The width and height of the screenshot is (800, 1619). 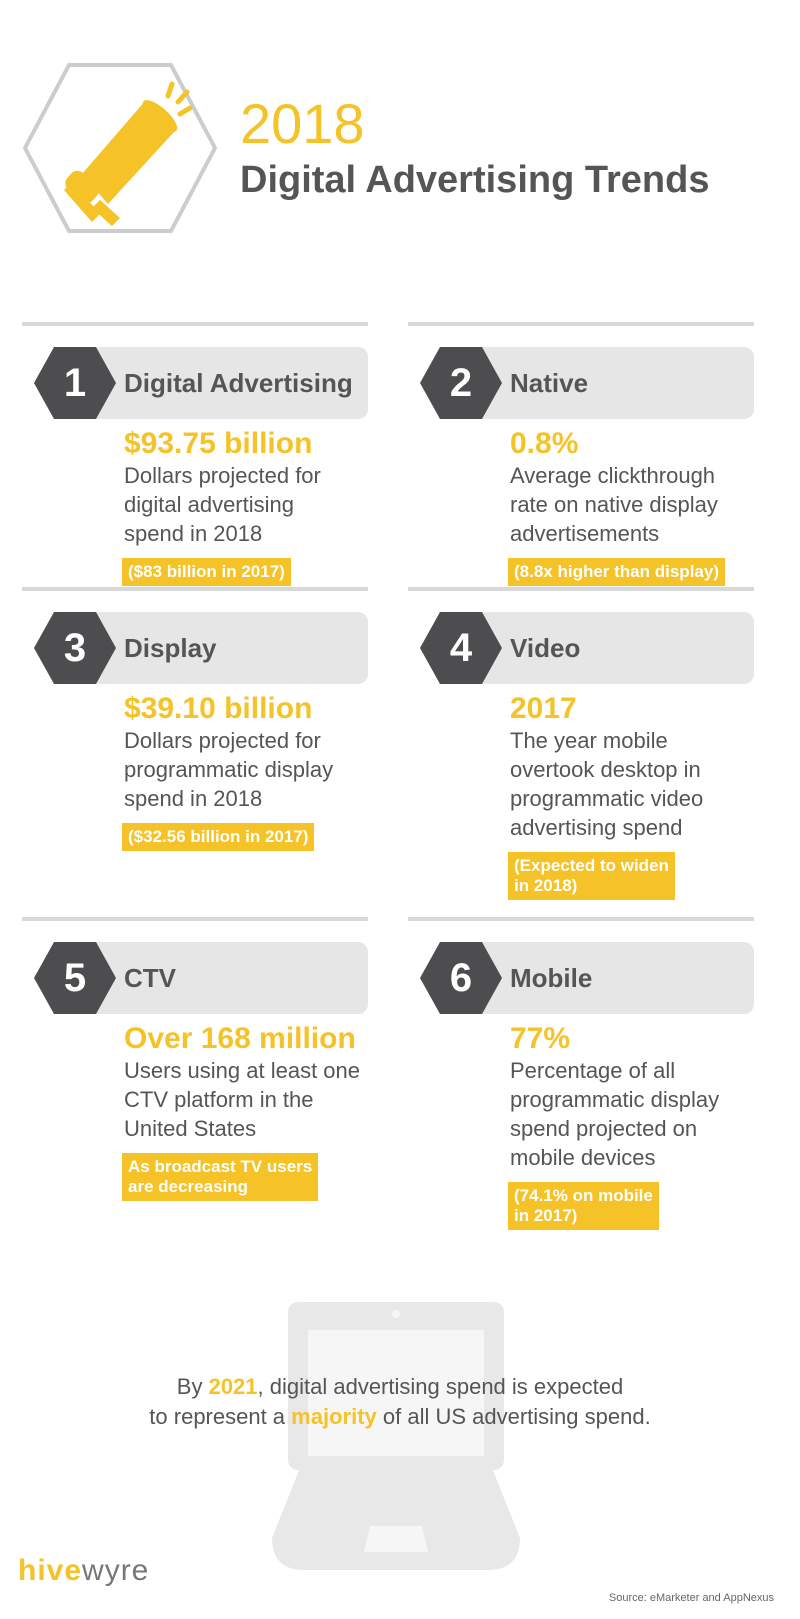 I want to click on description-line: digital advertising, so click(x=209, y=504).